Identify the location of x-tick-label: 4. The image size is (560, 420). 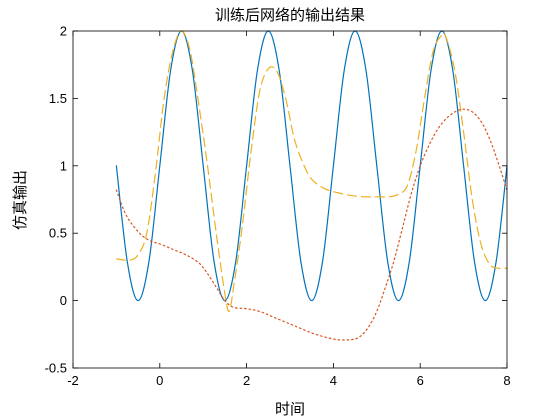
(333, 380).